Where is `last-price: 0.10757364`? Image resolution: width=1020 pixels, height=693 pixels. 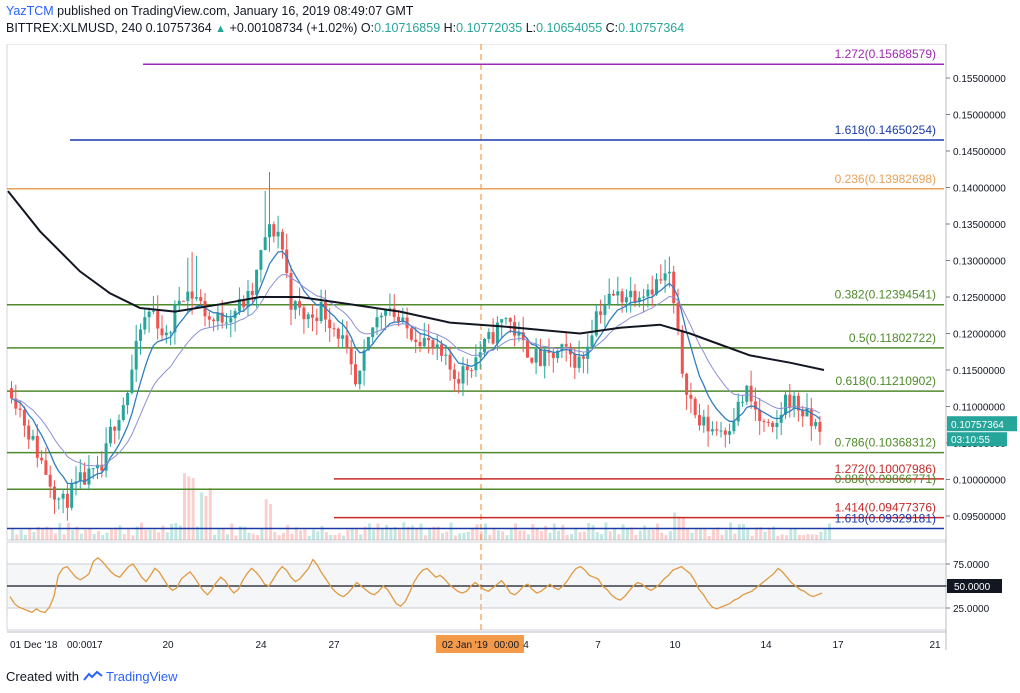 last-price: 0.10757364 is located at coordinates (178, 28).